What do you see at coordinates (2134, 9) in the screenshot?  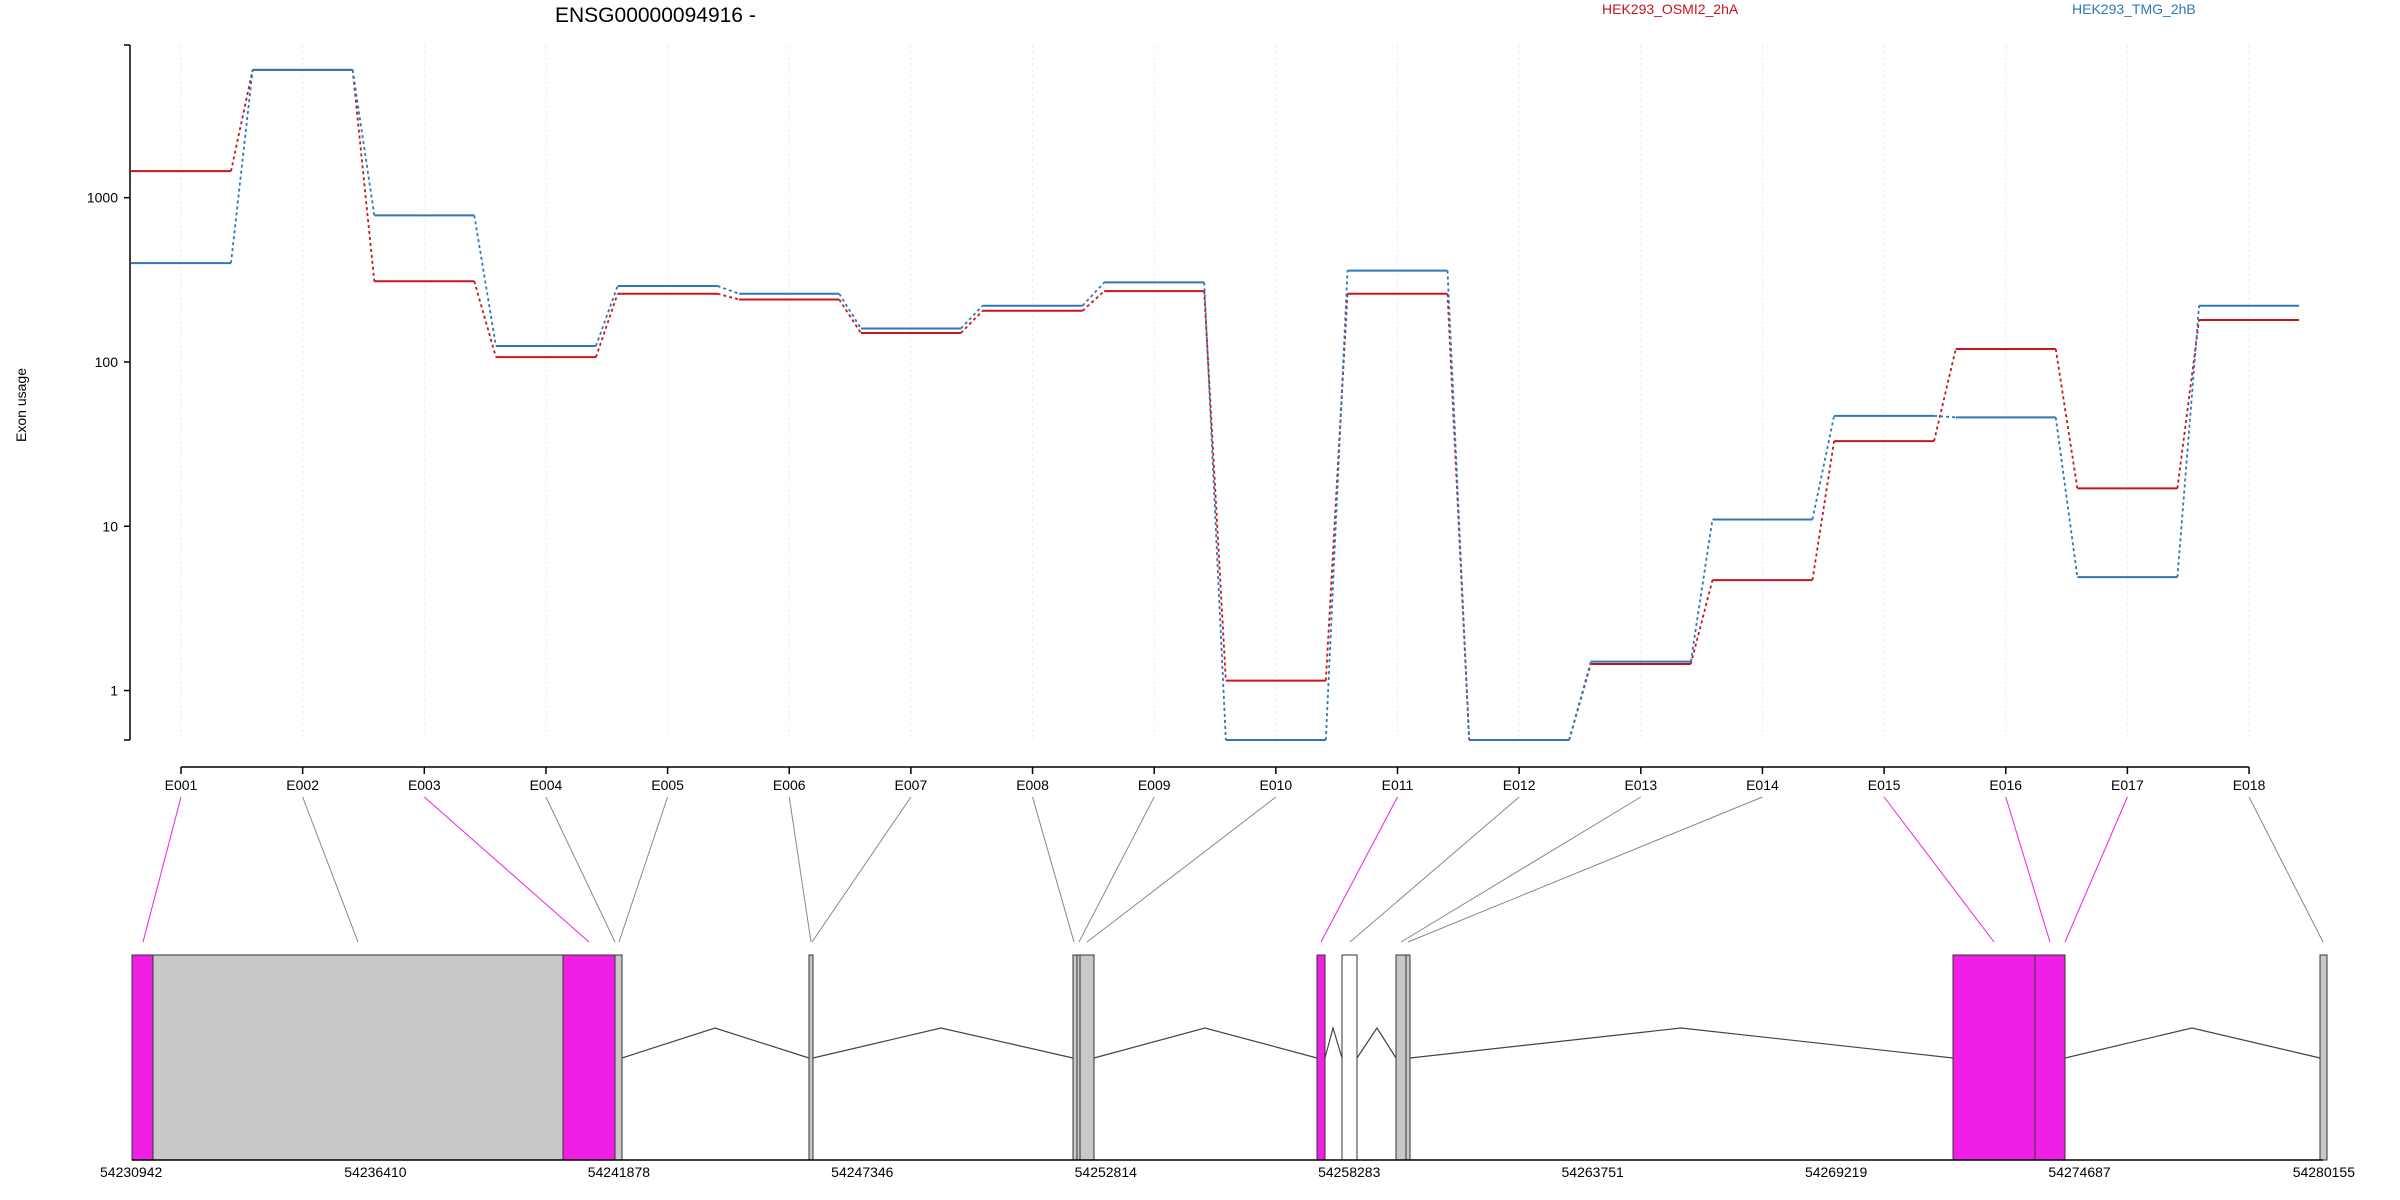 I see `legend-series-b: HEK293_TMG_2hB` at bounding box center [2134, 9].